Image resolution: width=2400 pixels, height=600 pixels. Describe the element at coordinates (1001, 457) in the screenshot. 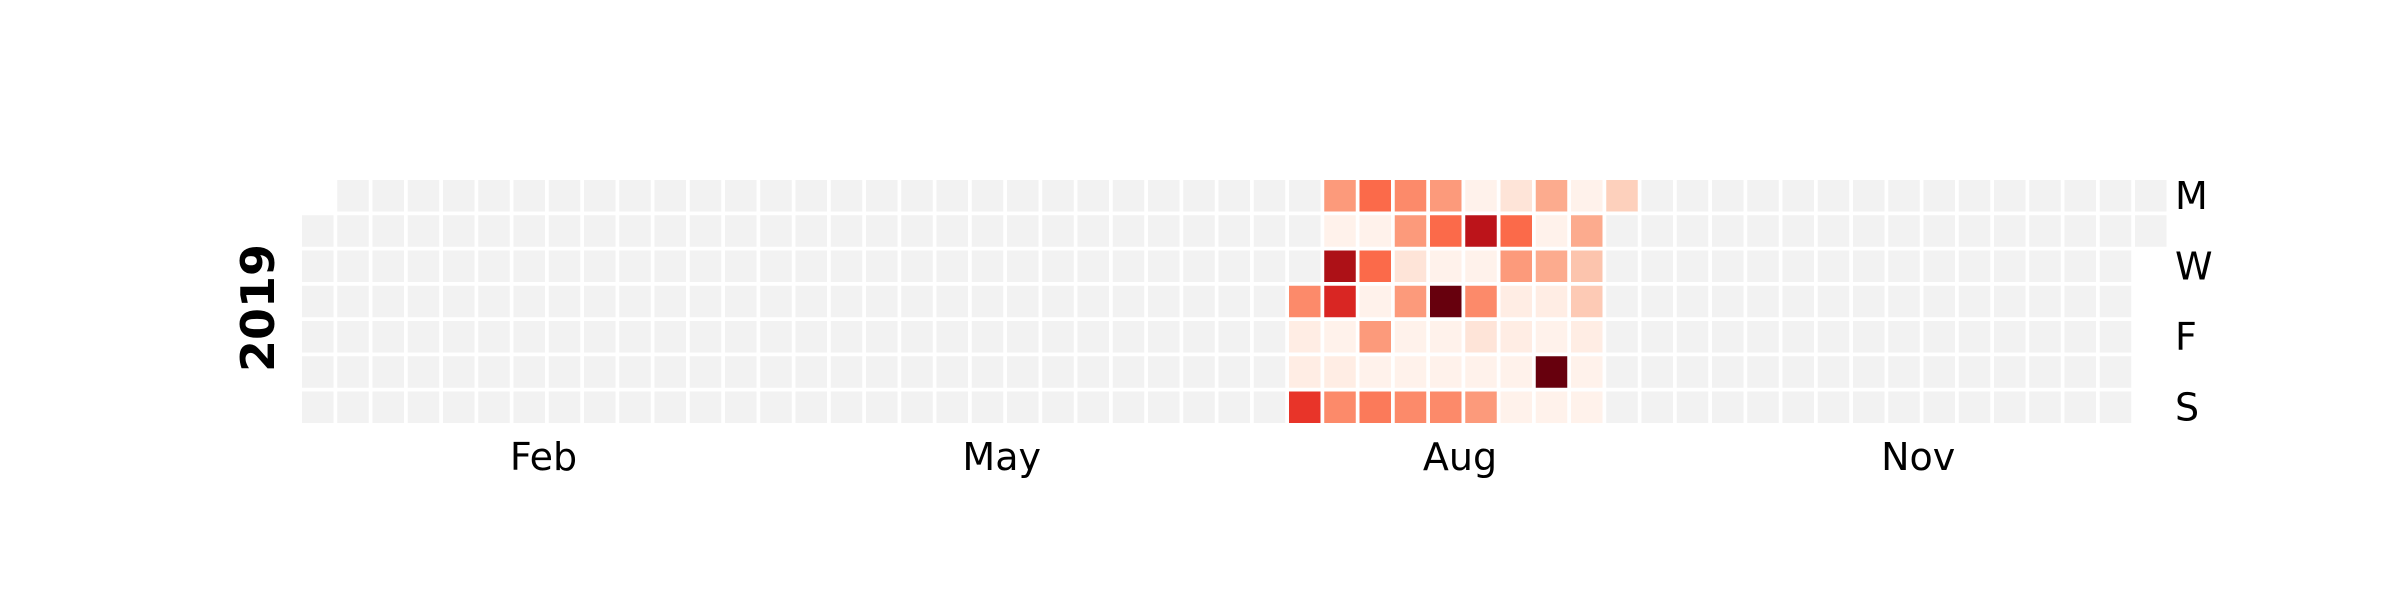

I see `month-tick-label: May` at that location.